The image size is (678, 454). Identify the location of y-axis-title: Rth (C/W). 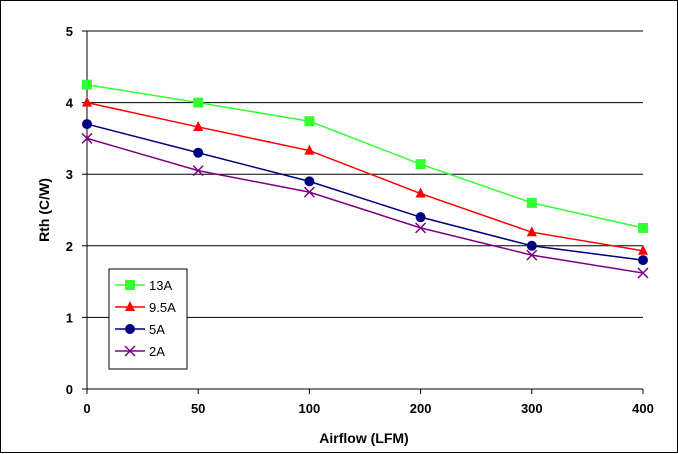
(44, 210).